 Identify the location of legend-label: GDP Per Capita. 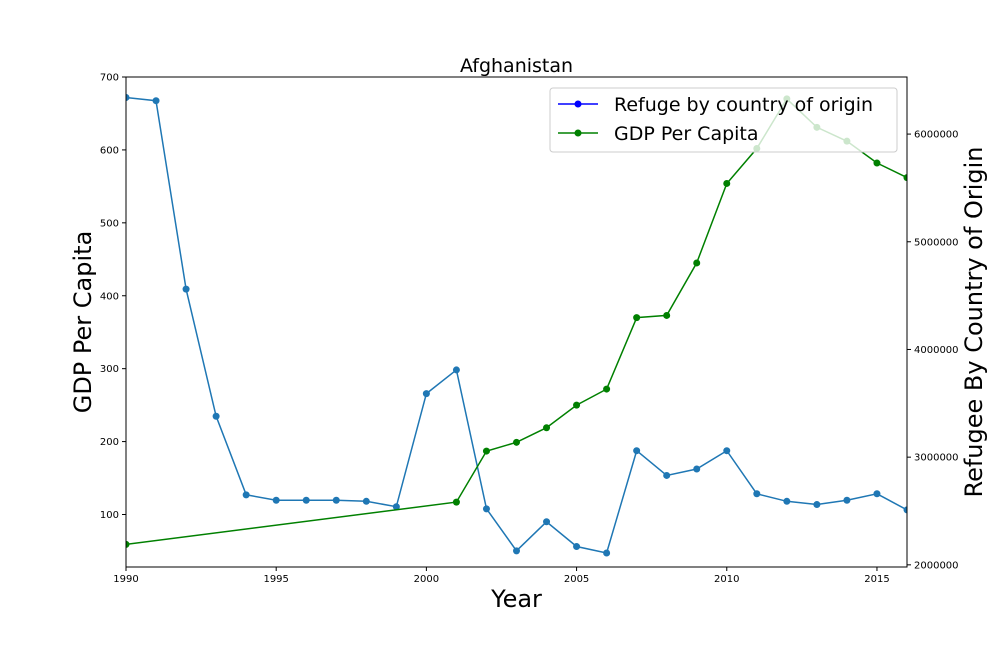
(686, 134).